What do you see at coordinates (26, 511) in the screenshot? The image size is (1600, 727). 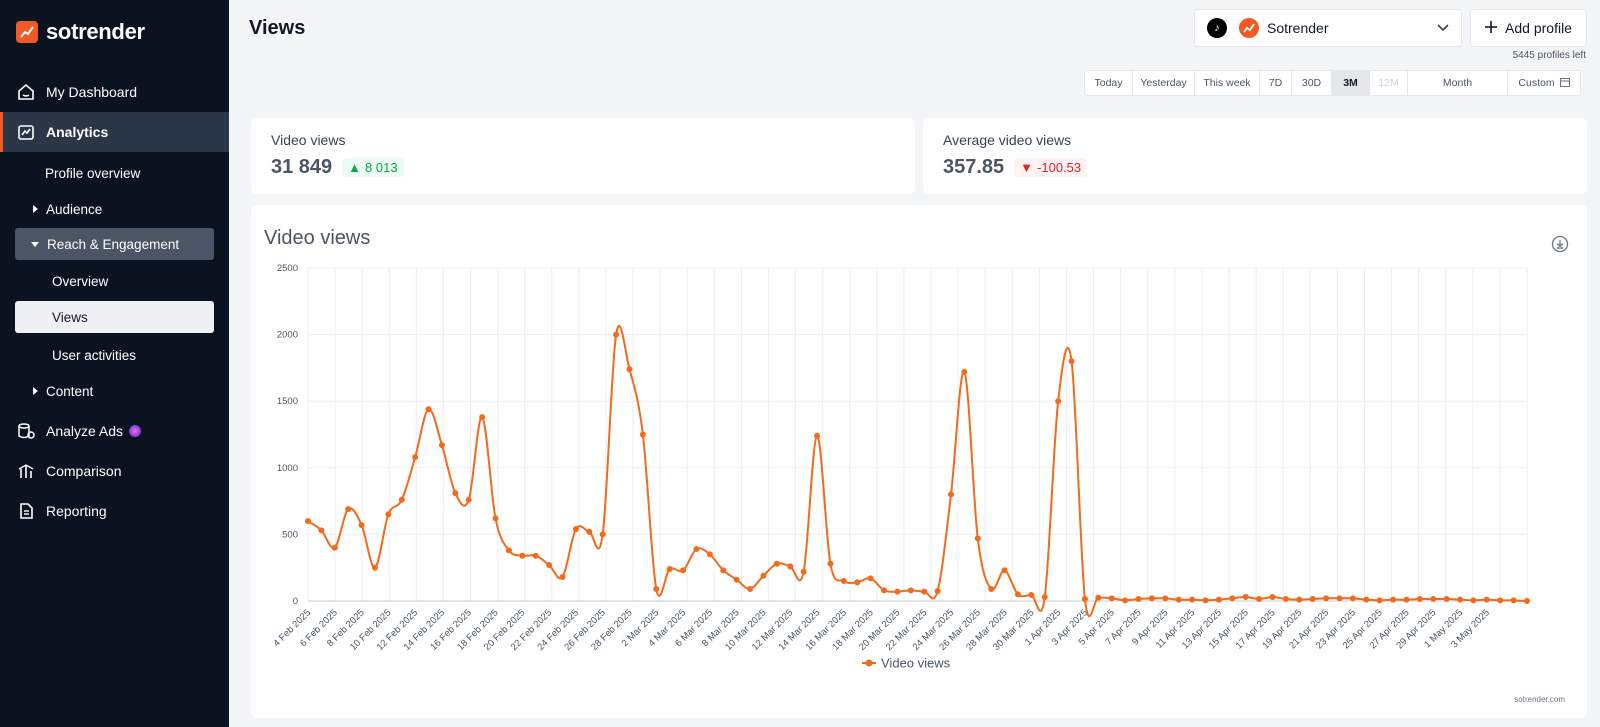 I see `report-icon` at bounding box center [26, 511].